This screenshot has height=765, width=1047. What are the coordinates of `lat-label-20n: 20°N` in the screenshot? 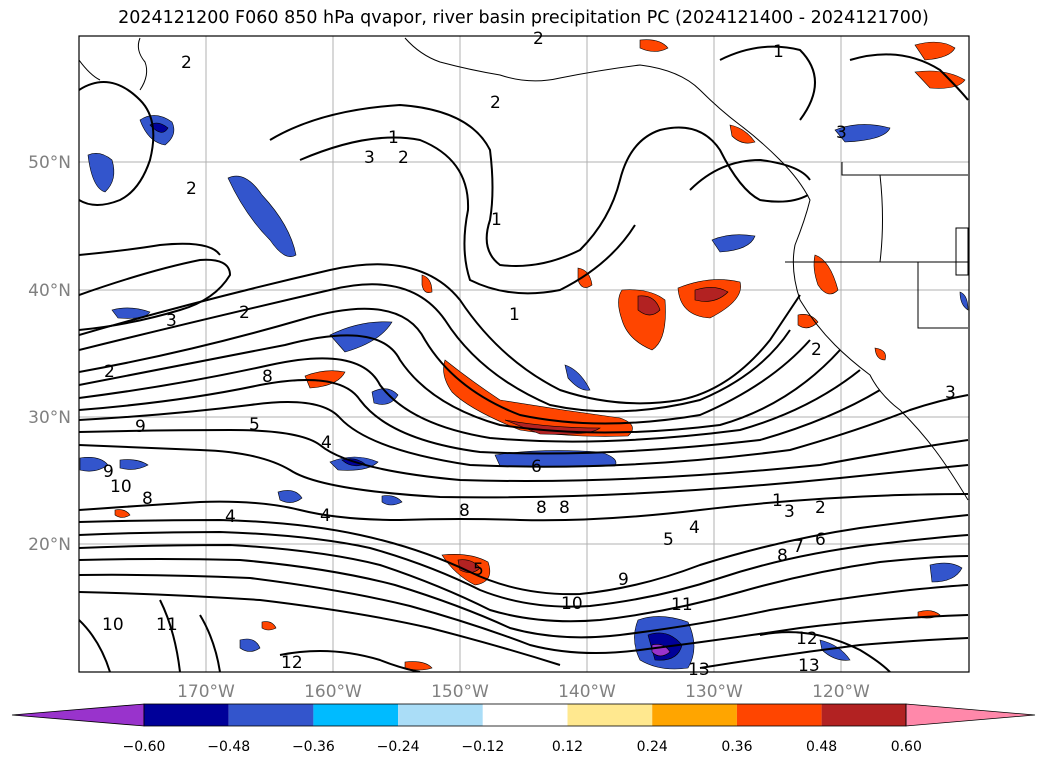 It's located at (49, 545).